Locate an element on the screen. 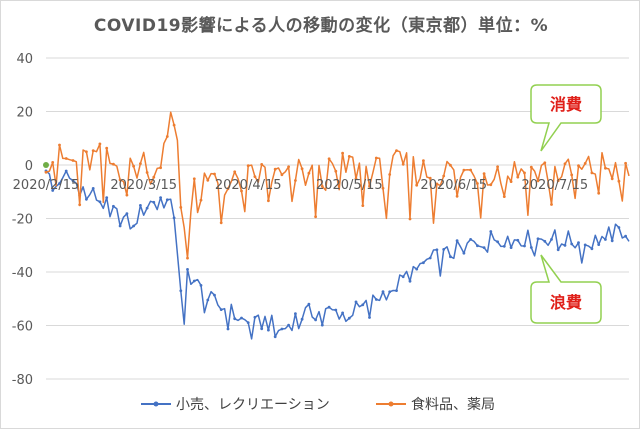 The width and height of the screenshot is (640, 432). callout-waste-label: 浪費 is located at coordinates (566, 302).